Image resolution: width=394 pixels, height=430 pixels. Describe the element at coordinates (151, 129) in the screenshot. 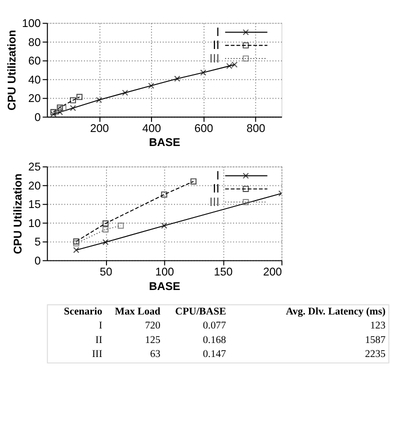

I see `x-tick-label: 400` at that location.